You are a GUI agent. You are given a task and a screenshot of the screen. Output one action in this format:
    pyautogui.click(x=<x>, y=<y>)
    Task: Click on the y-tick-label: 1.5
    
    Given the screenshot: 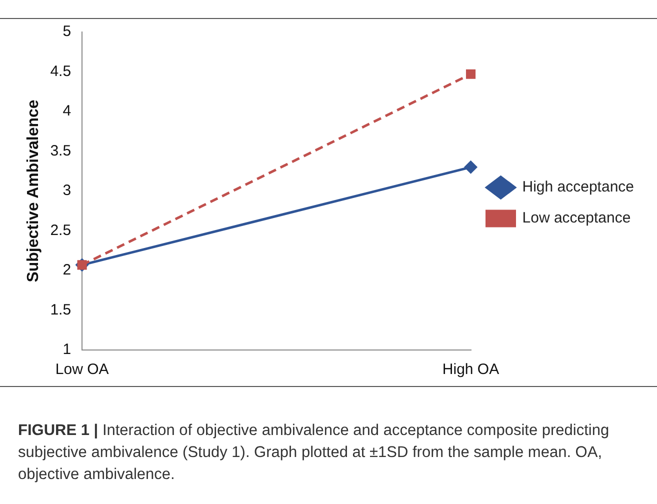 What is the action you would take?
    pyautogui.click(x=61, y=309)
    